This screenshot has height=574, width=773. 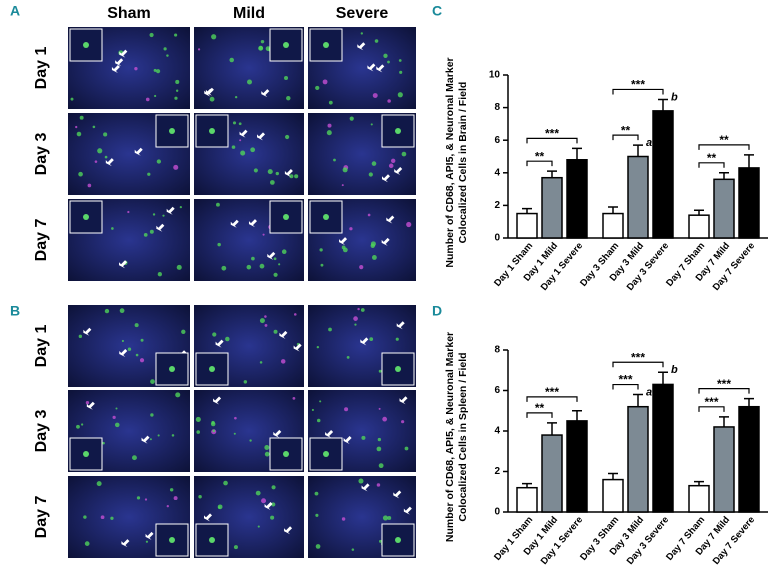 I want to click on column-label: Severe, so click(x=362, y=13).